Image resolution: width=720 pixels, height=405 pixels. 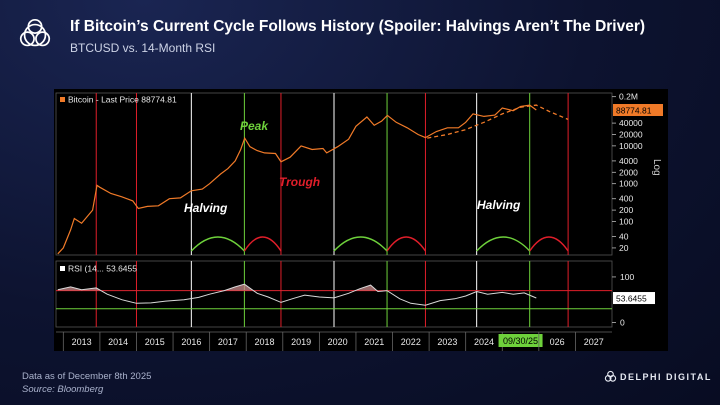 I want to click on price-y-tick-label: 20000, so click(x=631, y=134).